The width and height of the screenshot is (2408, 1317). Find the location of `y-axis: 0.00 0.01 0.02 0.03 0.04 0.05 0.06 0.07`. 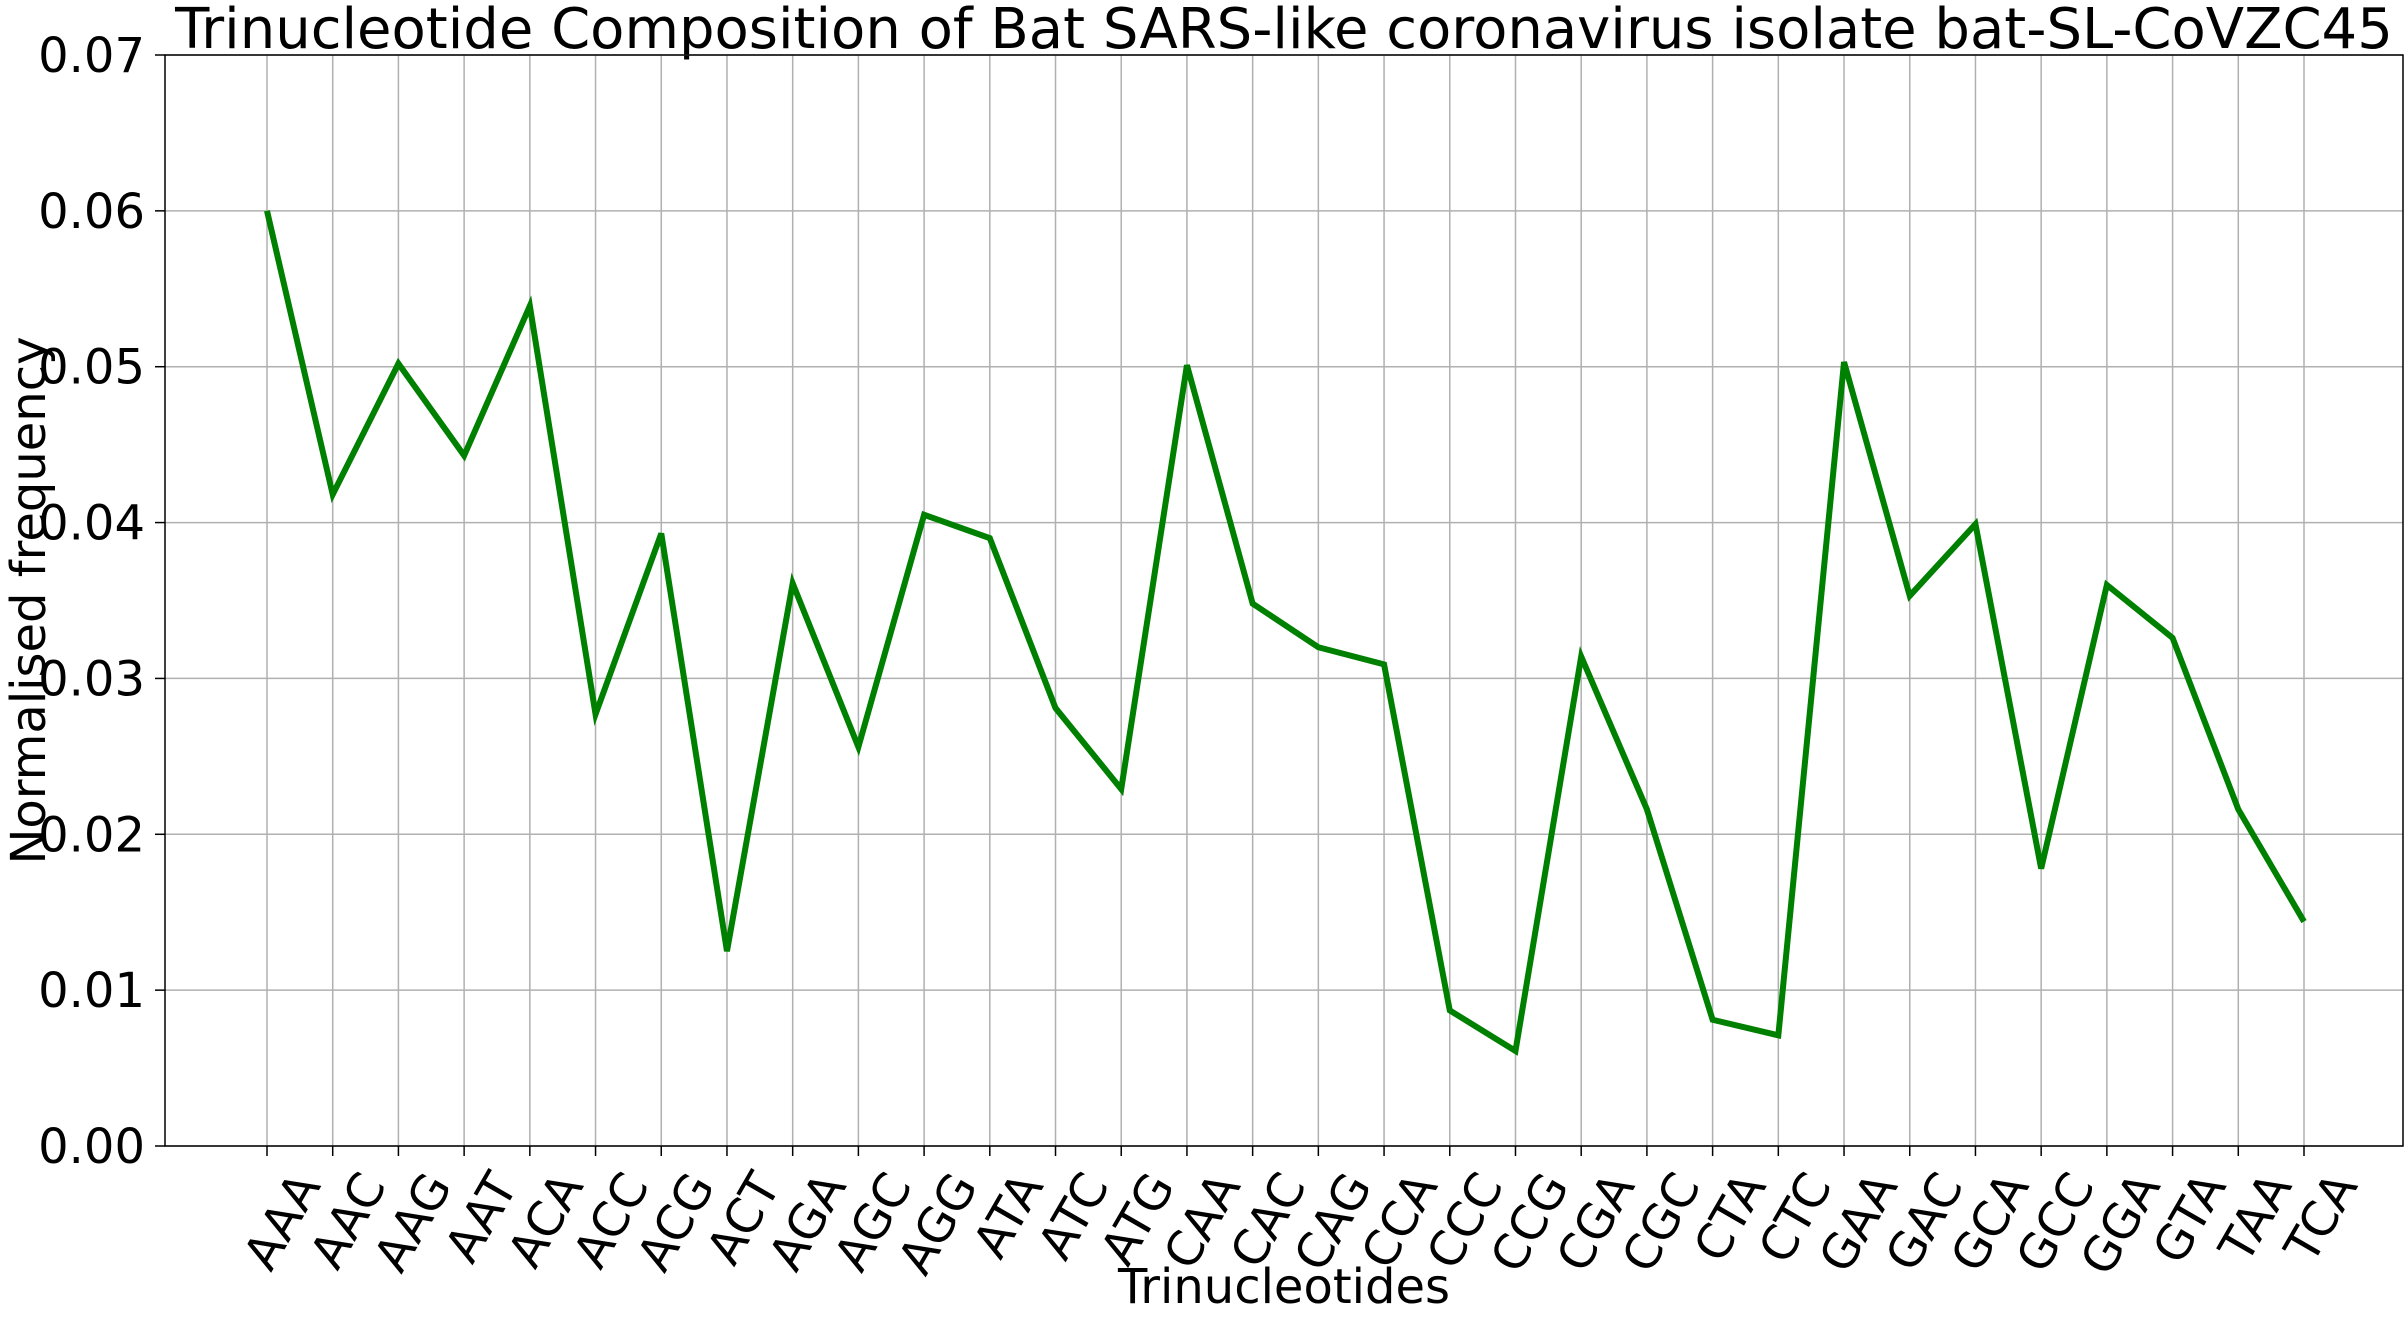

y-axis: 0.00 0.01 0.02 0.03 0.04 0.05 0.06 0.07 is located at coordinates (101, 601).